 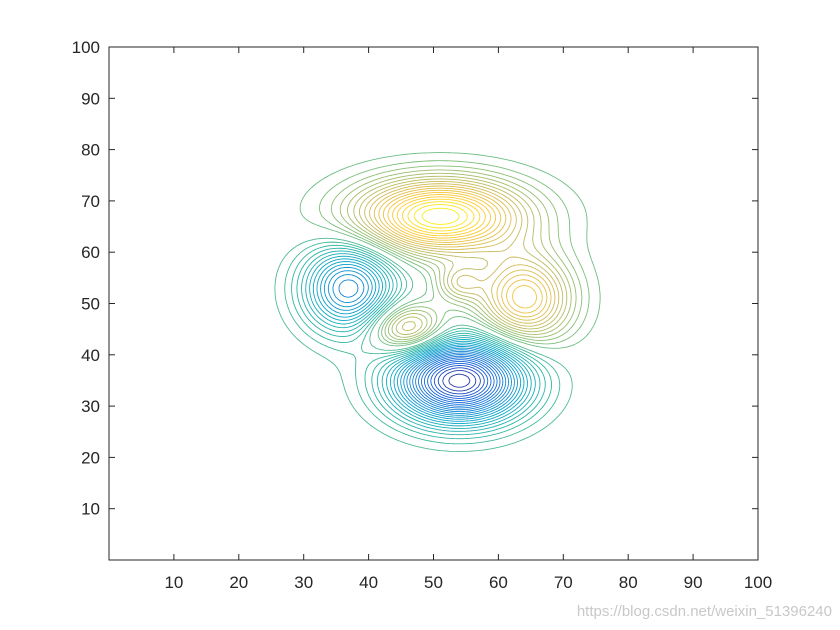 What do you see at coordinates (90, 150) in the screenshot?
I see `y-tick-label: 80` at bounding box center [90, 150].